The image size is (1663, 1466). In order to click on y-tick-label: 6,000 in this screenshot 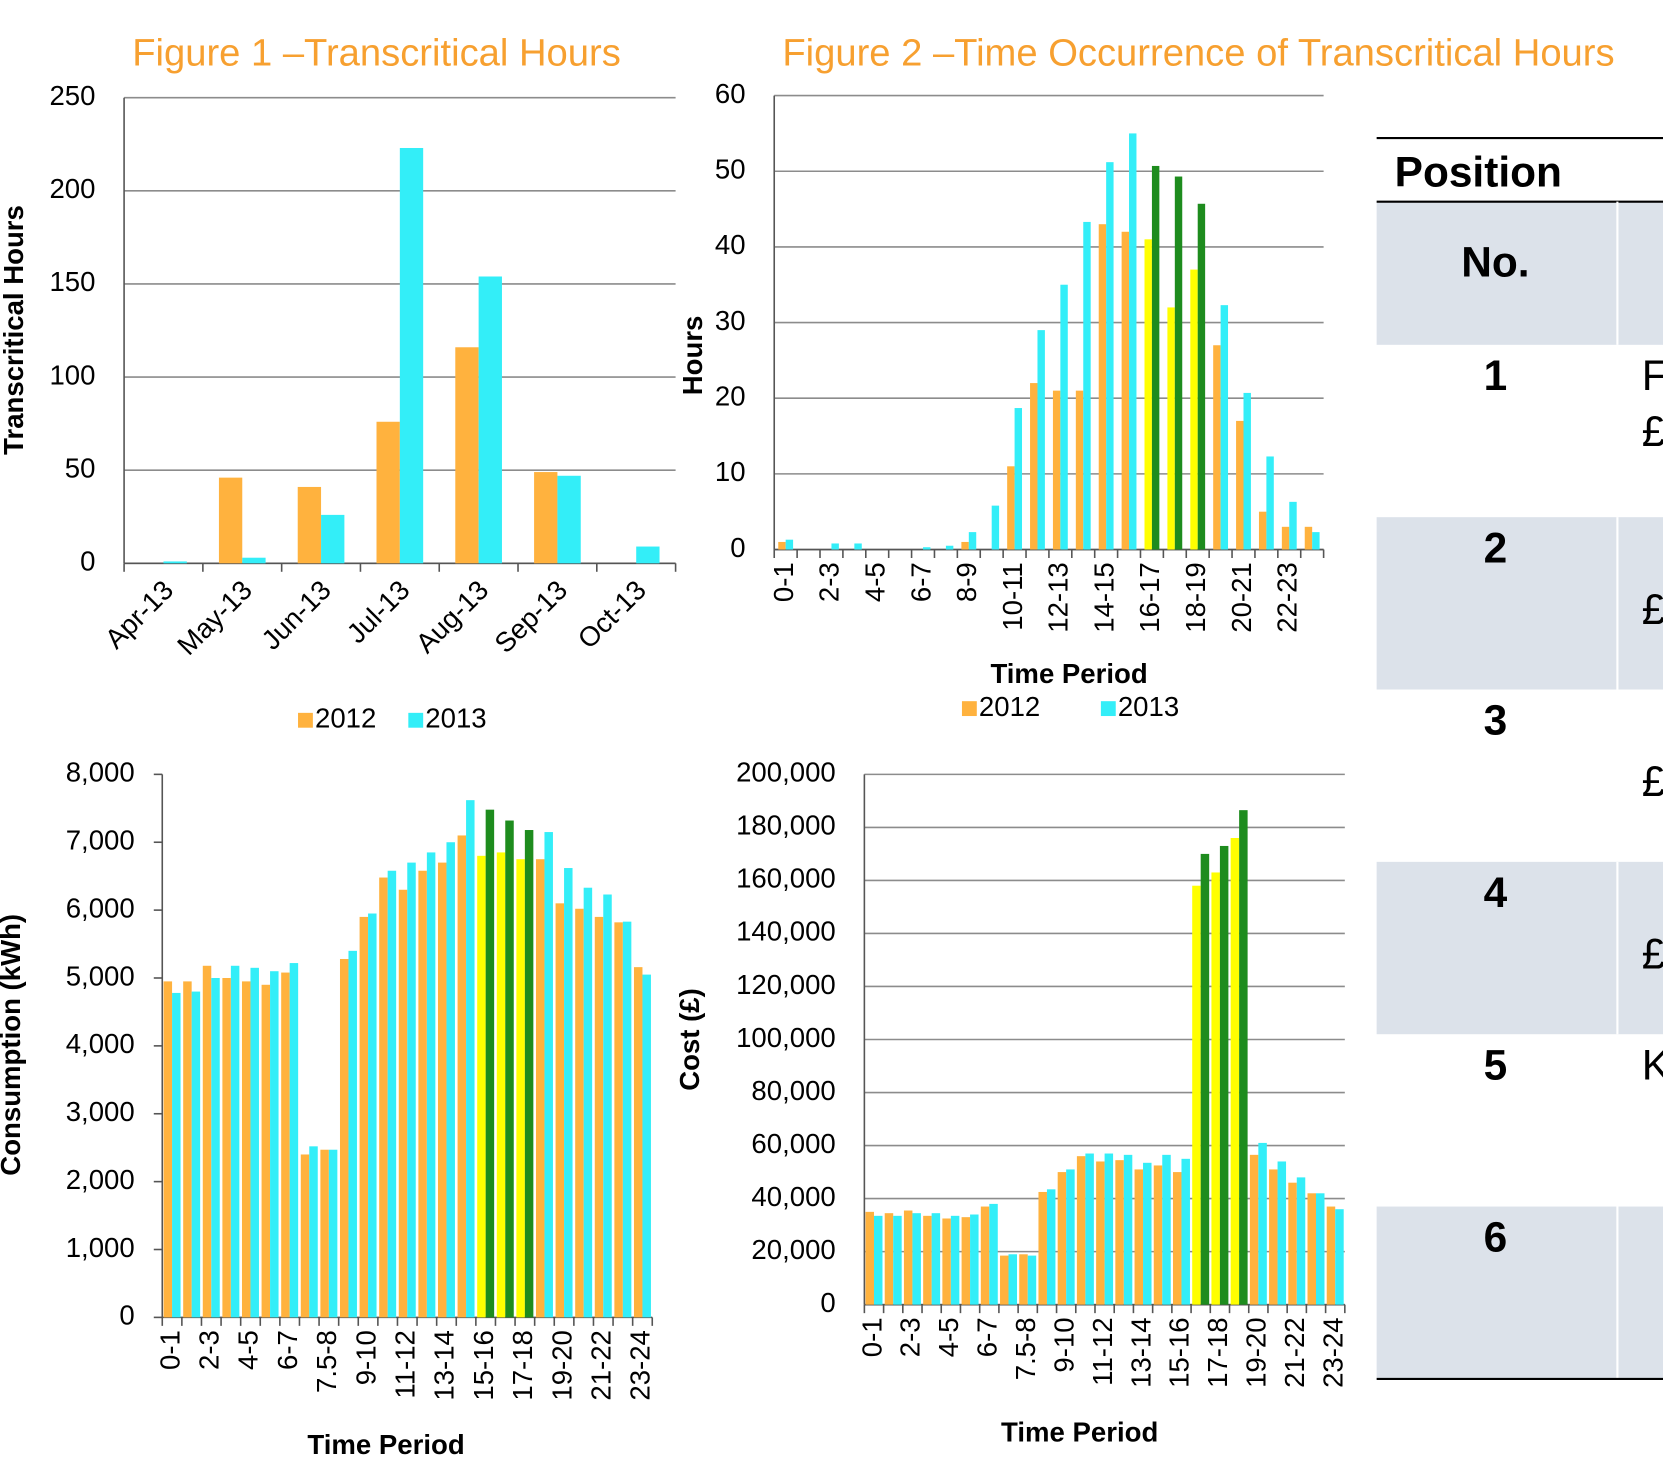, I will do `click(100, 907)`.